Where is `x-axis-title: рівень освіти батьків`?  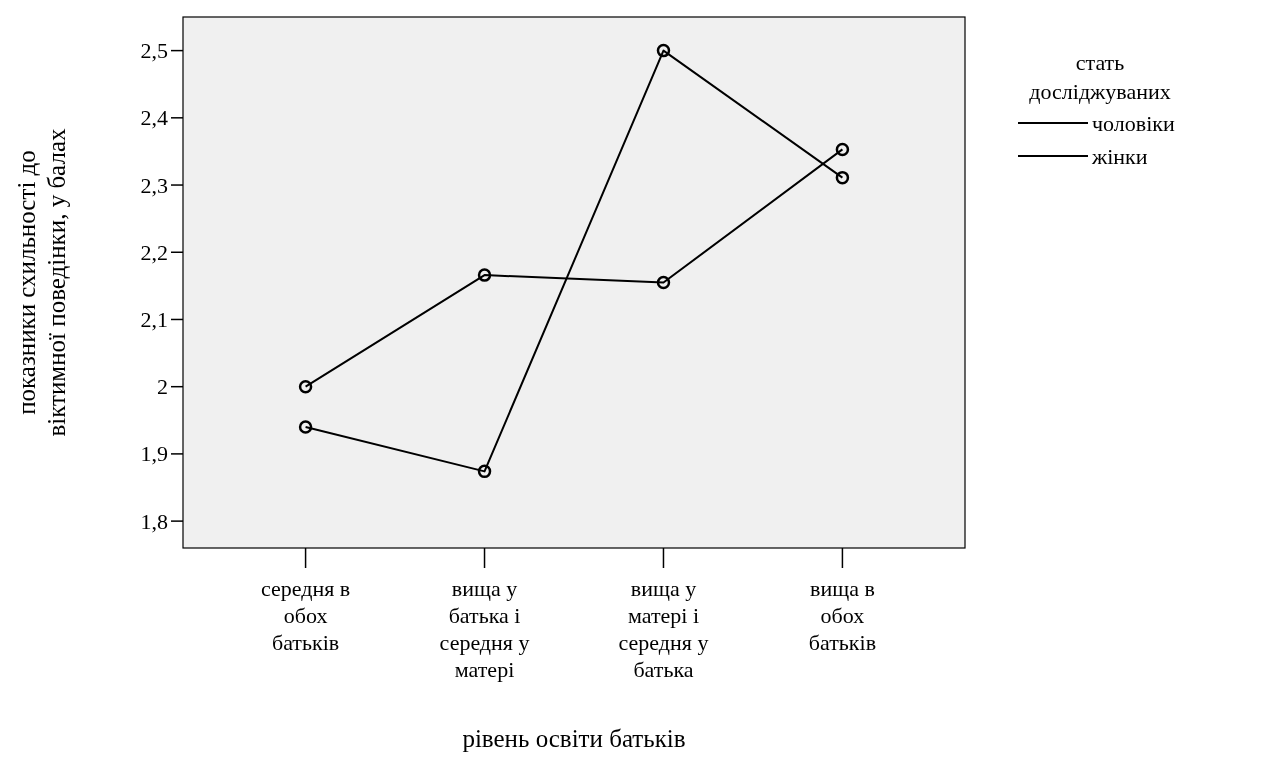 x-axis-title: рівень освіти батьків is located at coordinates (574, 738).